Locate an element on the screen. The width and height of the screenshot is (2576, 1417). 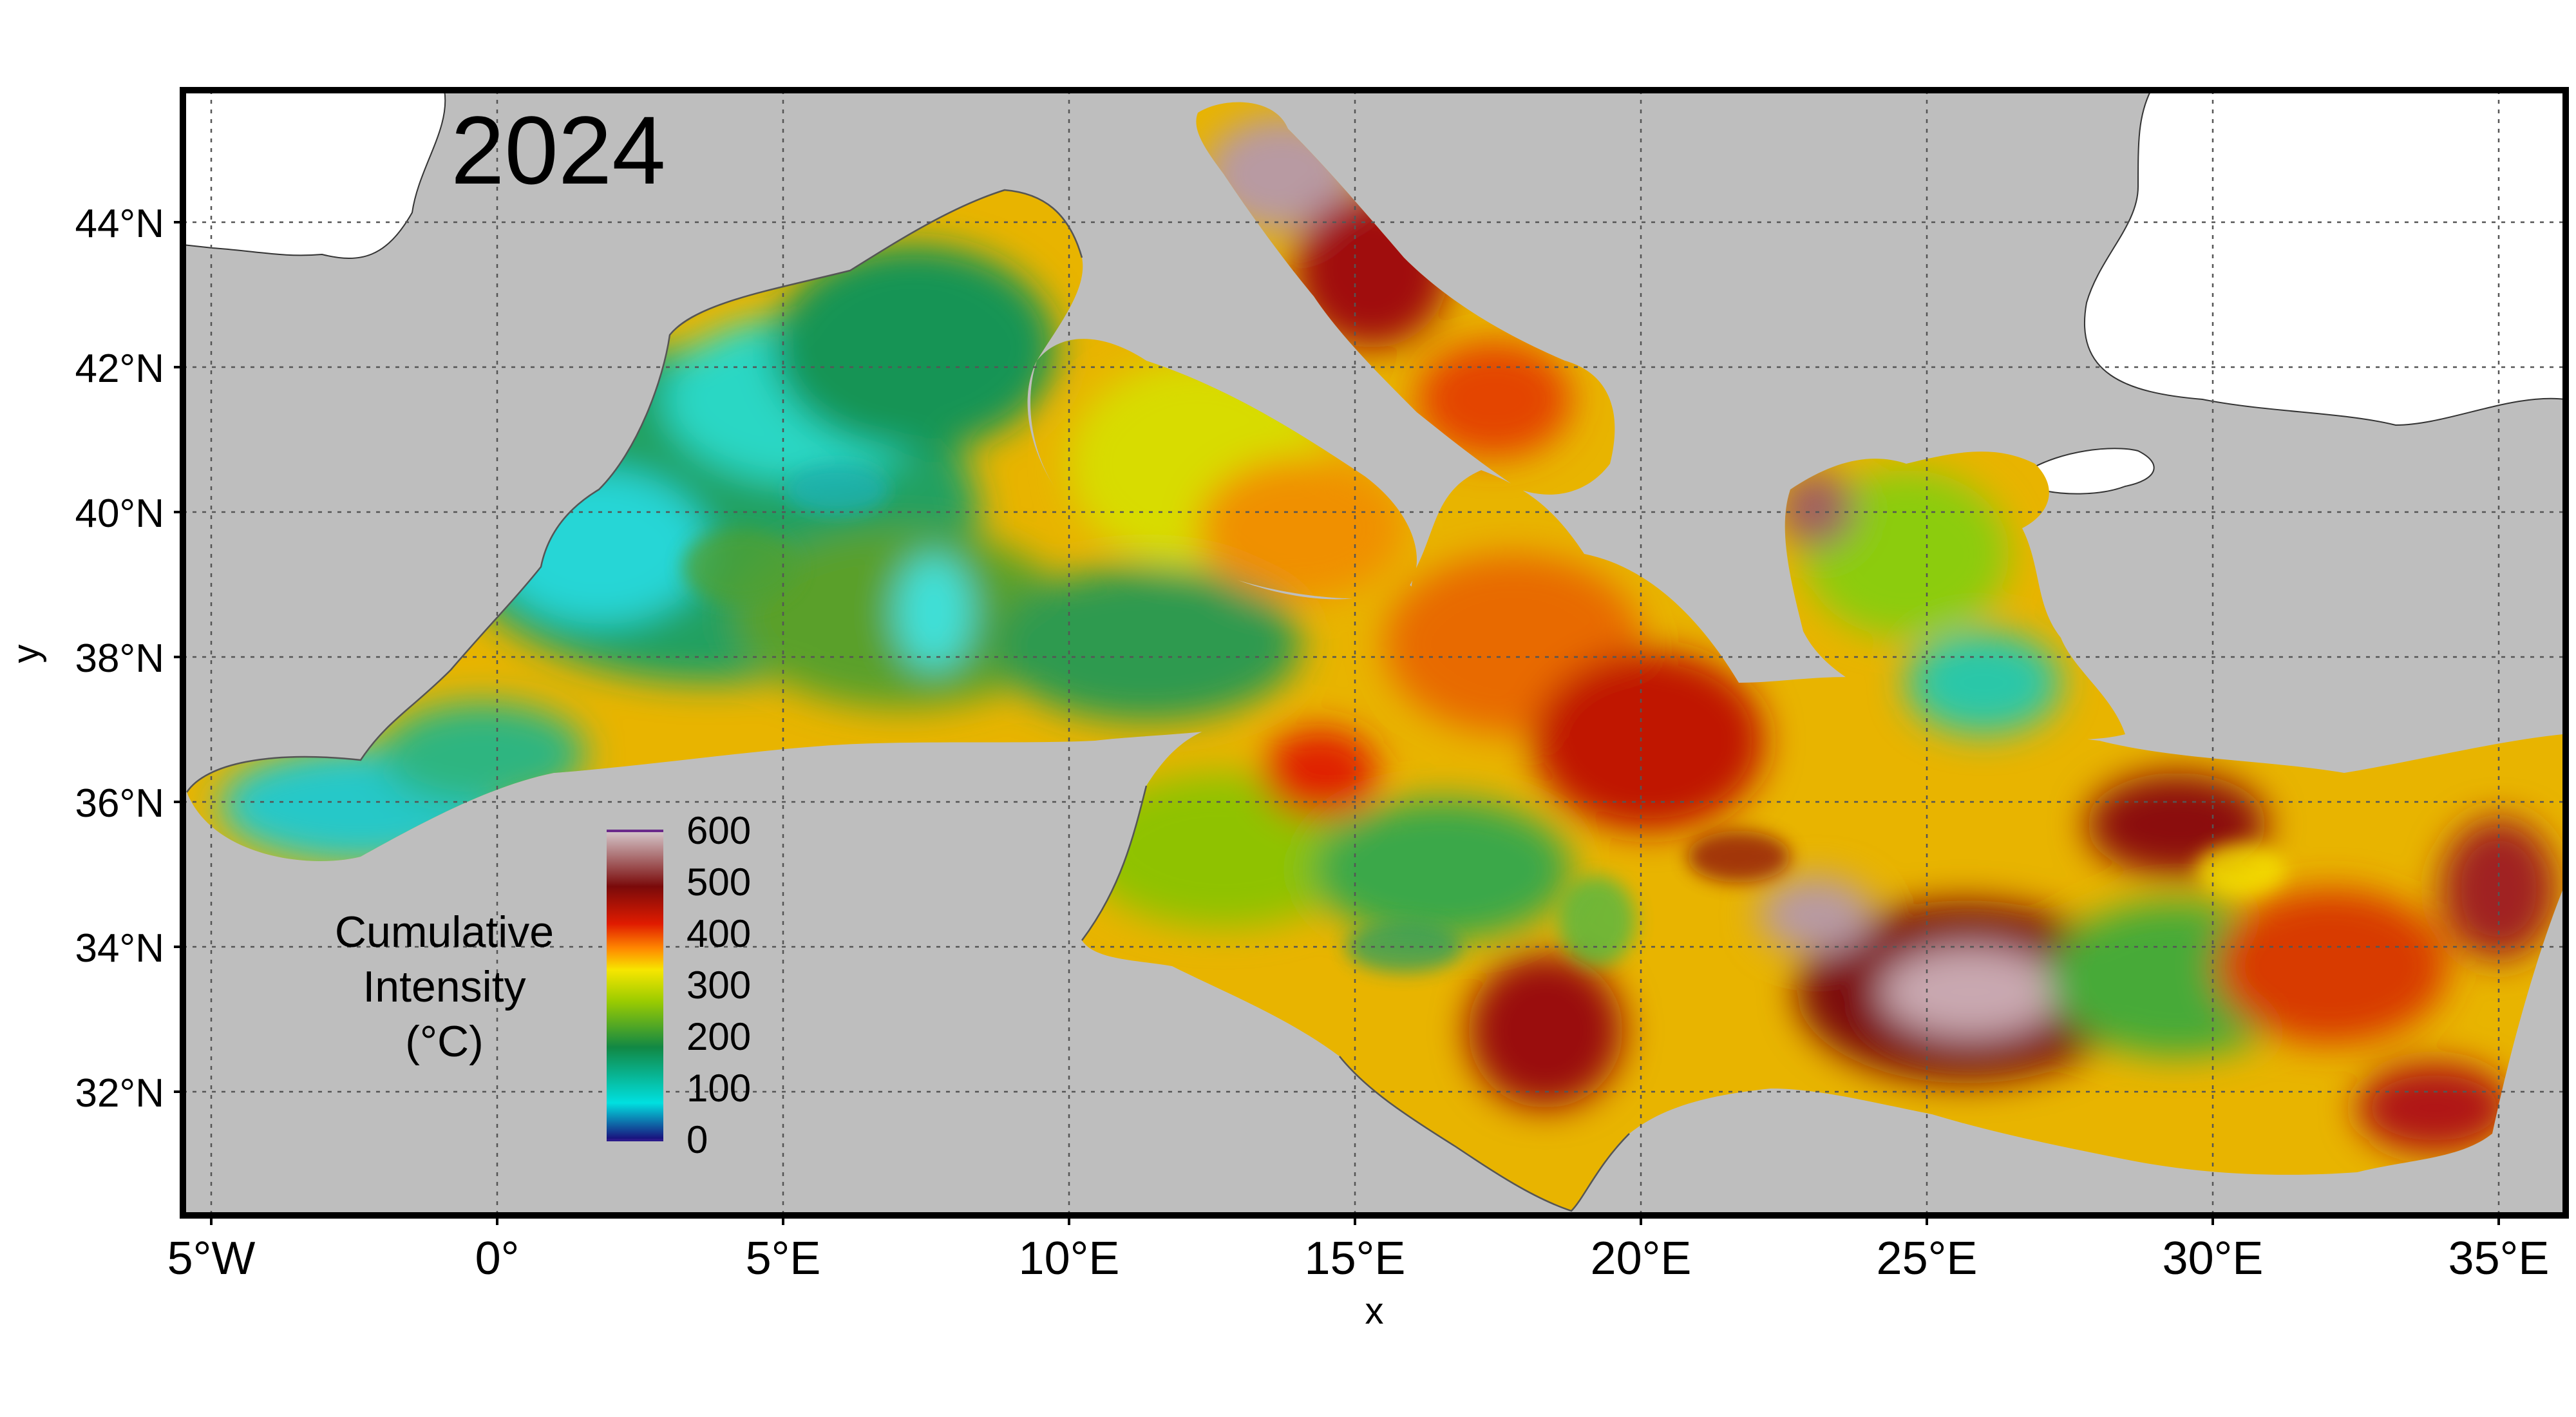
legend-label-100: 100 is located at coordinates (719, 1088).